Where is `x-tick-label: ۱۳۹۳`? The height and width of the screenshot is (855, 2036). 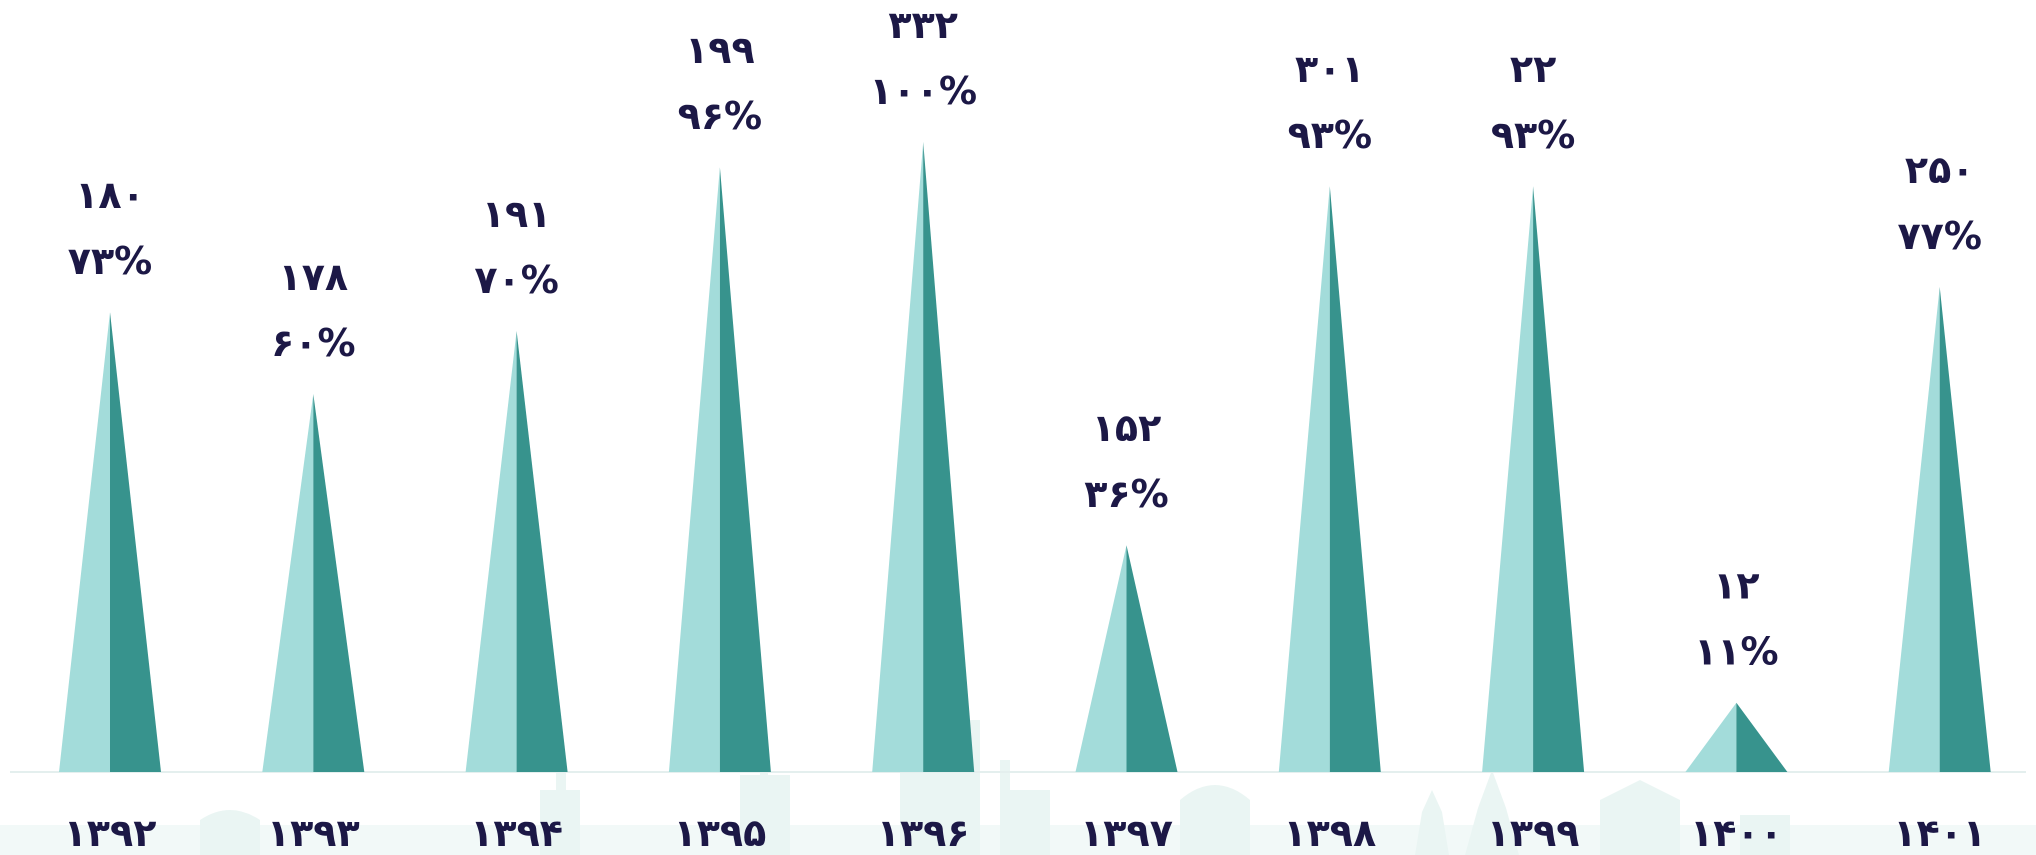 x-tick-label: ۱۳۹۳ is located at coordinates (313, 833).